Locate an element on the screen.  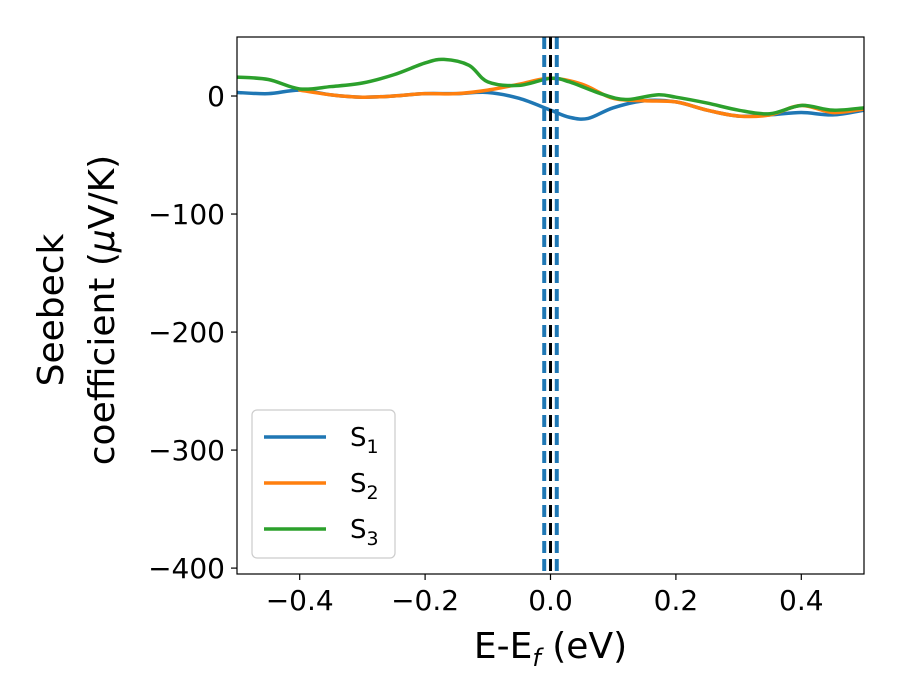
x-tick-label: 0.4 is located at coordinates (801, 600).